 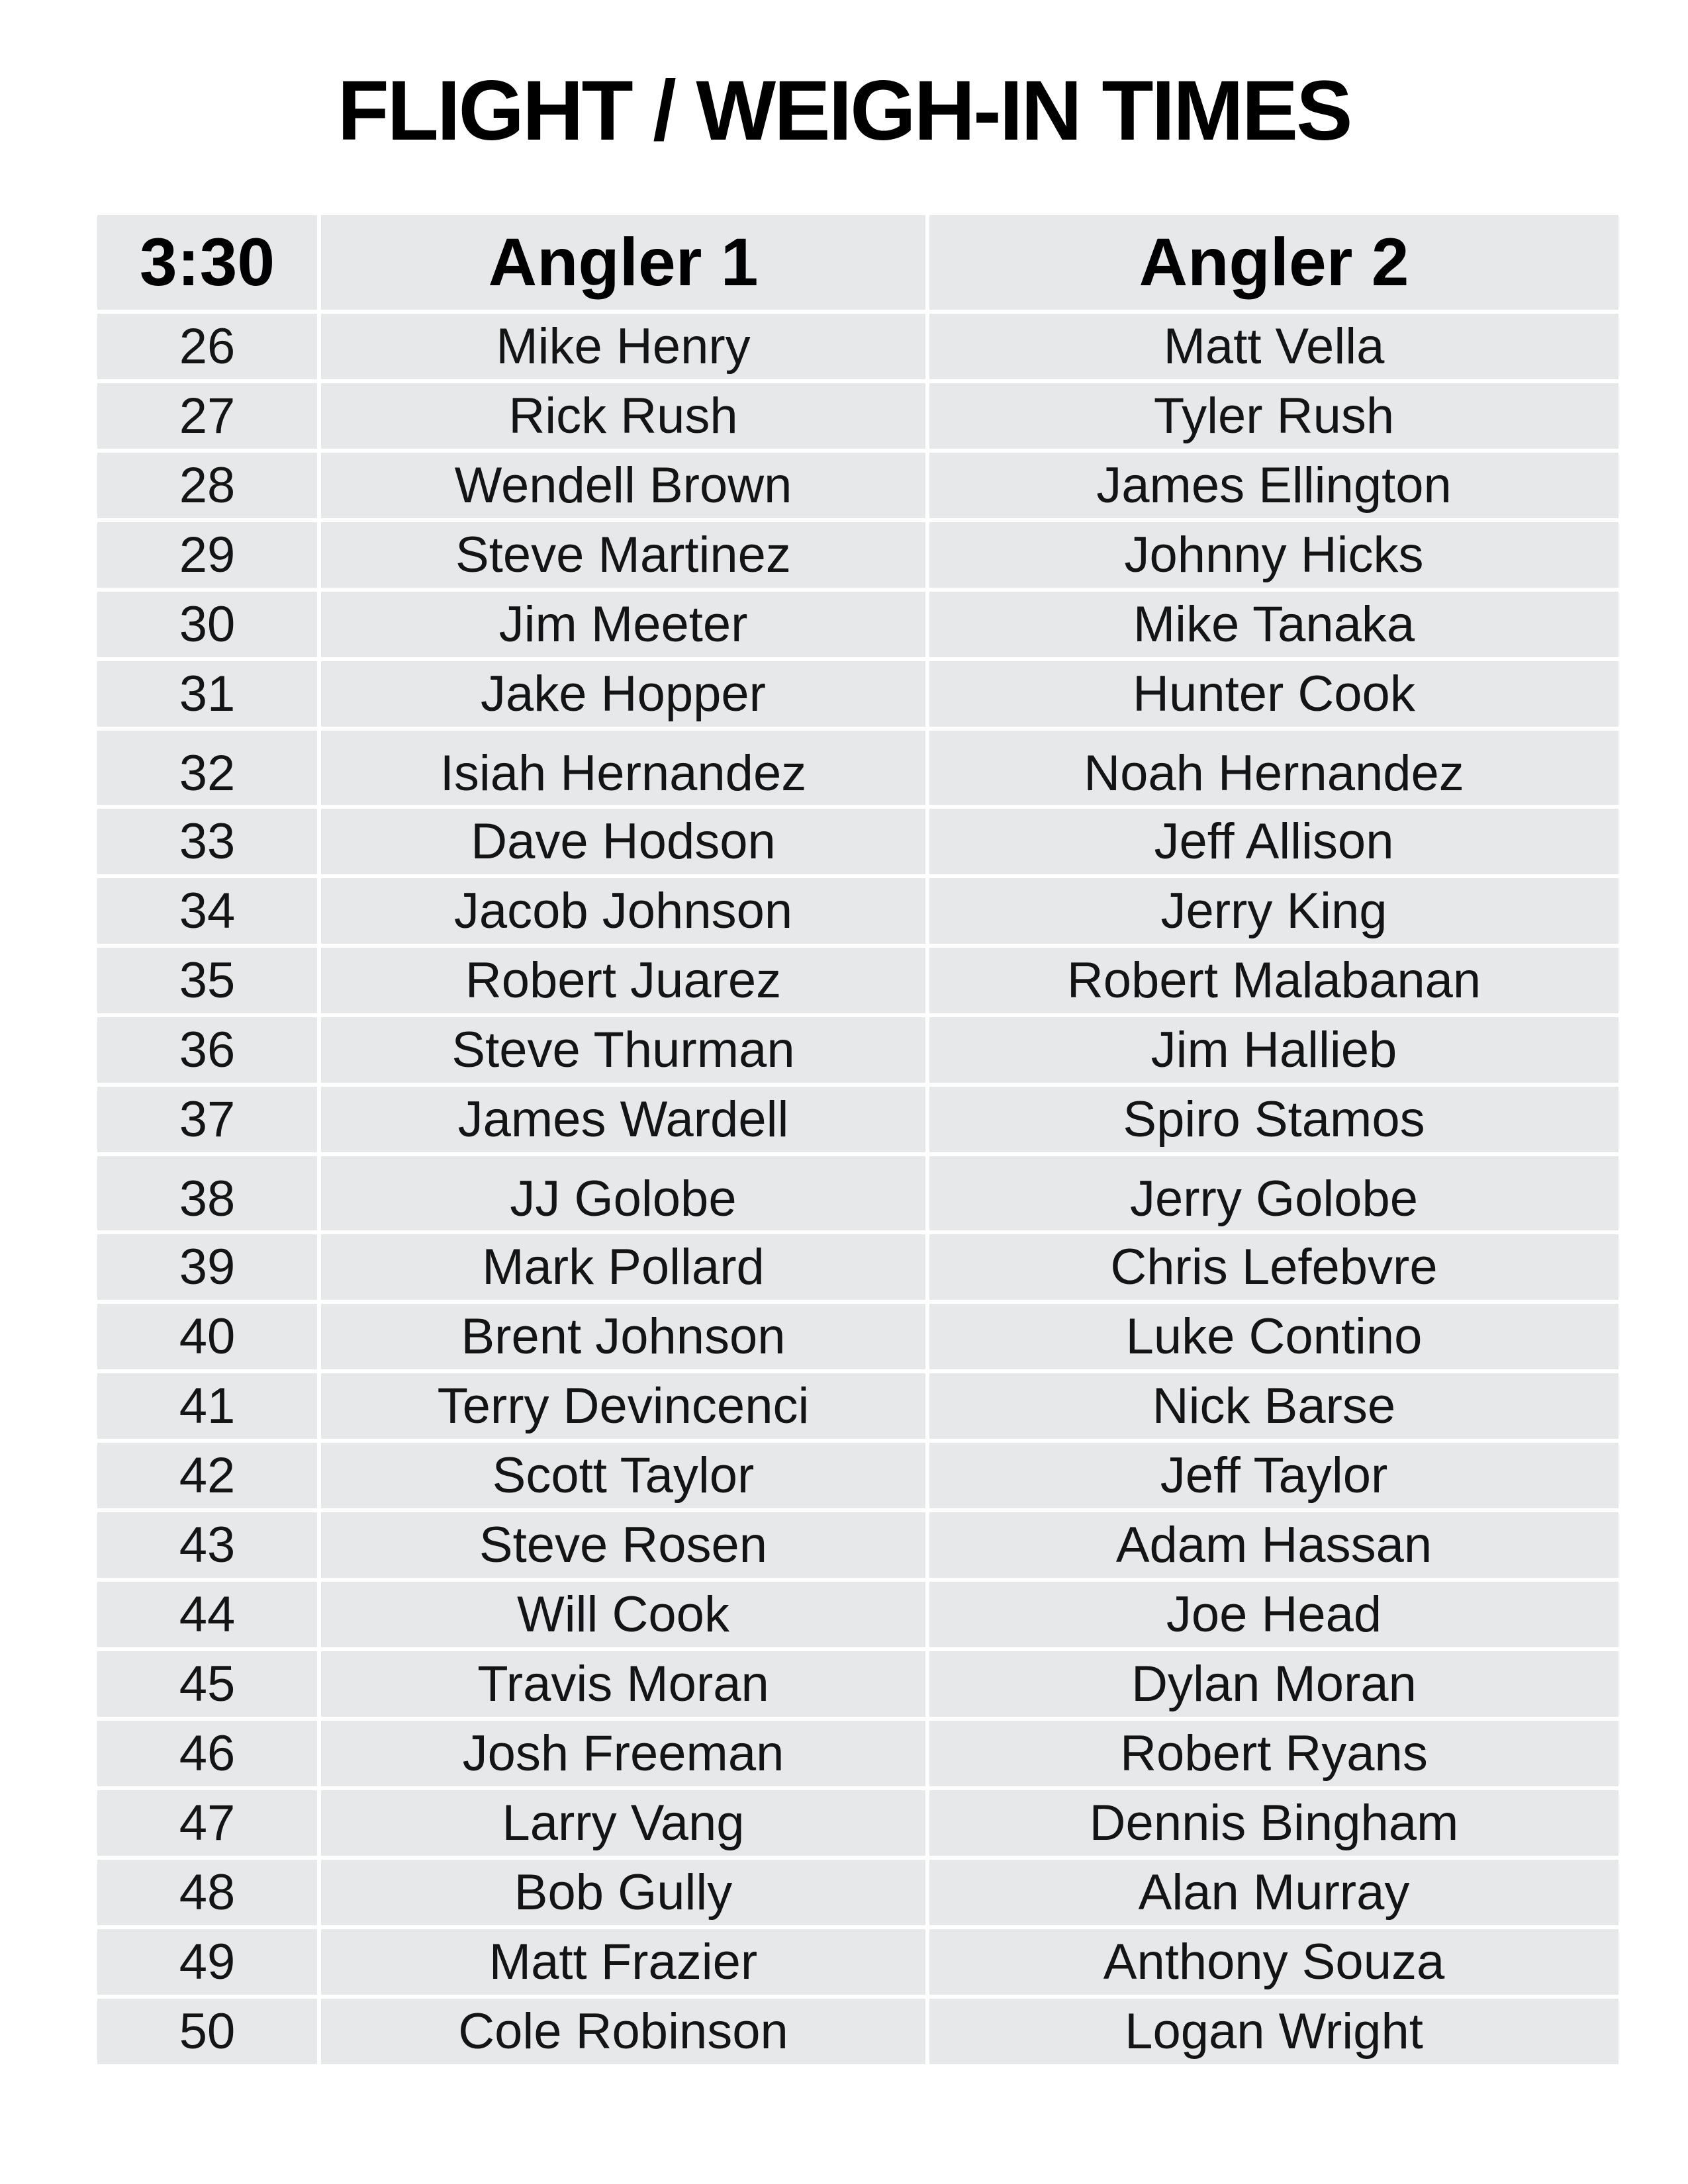 I want to click on angler1-cell: Brent Johnson, so click(x=623, y=1336).